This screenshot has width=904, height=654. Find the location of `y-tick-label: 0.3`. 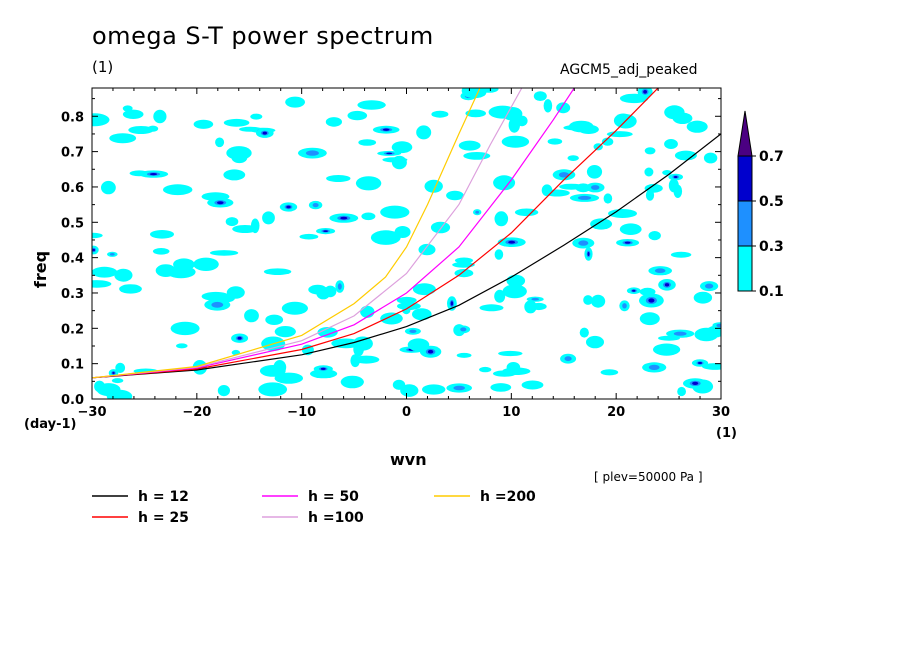

y-tick-label: 0.3 is located at coordinates (72, 294).